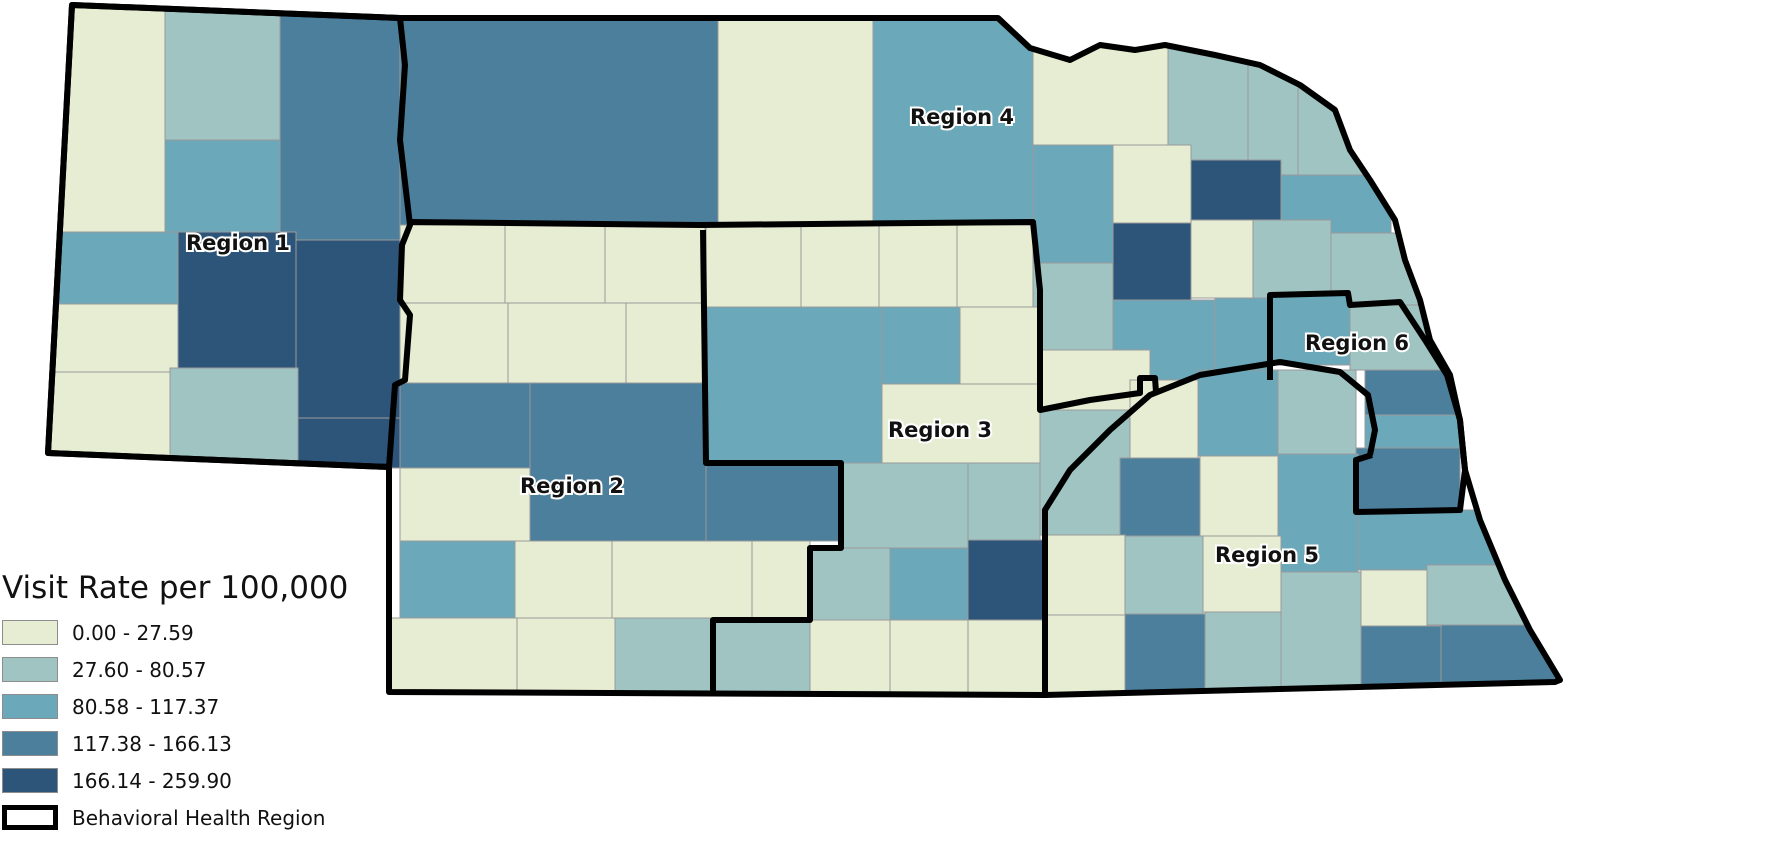  I want to click on legend-row: 117.38 - 166.13, so click(210, 743).